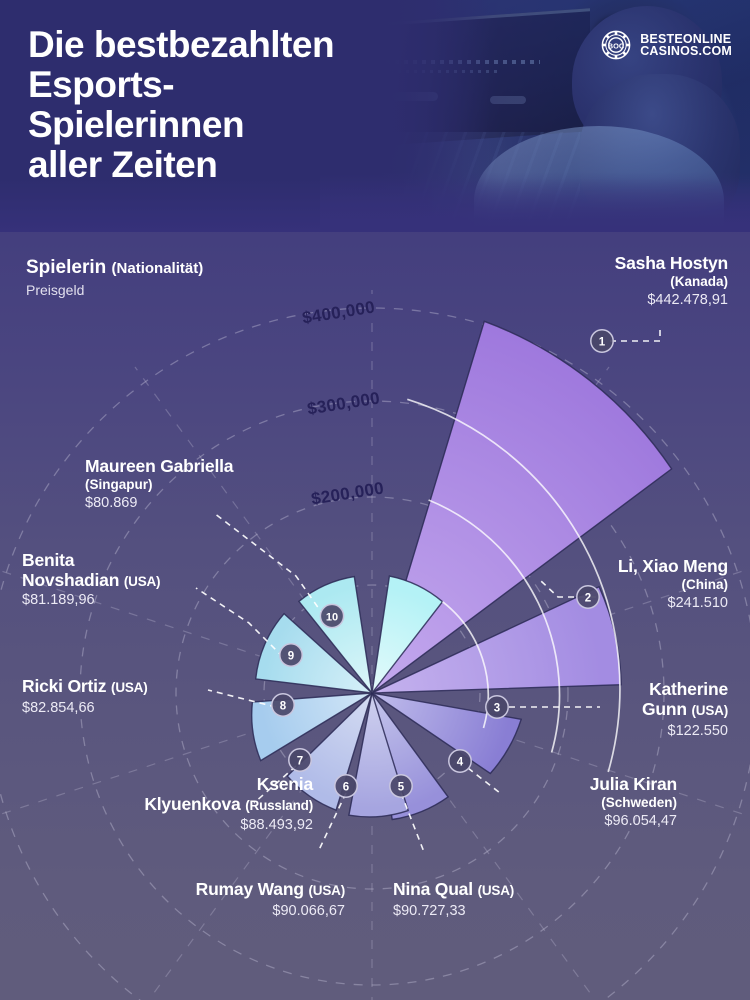  I want to click on rank-badge-3: 3, so click(497, 707).